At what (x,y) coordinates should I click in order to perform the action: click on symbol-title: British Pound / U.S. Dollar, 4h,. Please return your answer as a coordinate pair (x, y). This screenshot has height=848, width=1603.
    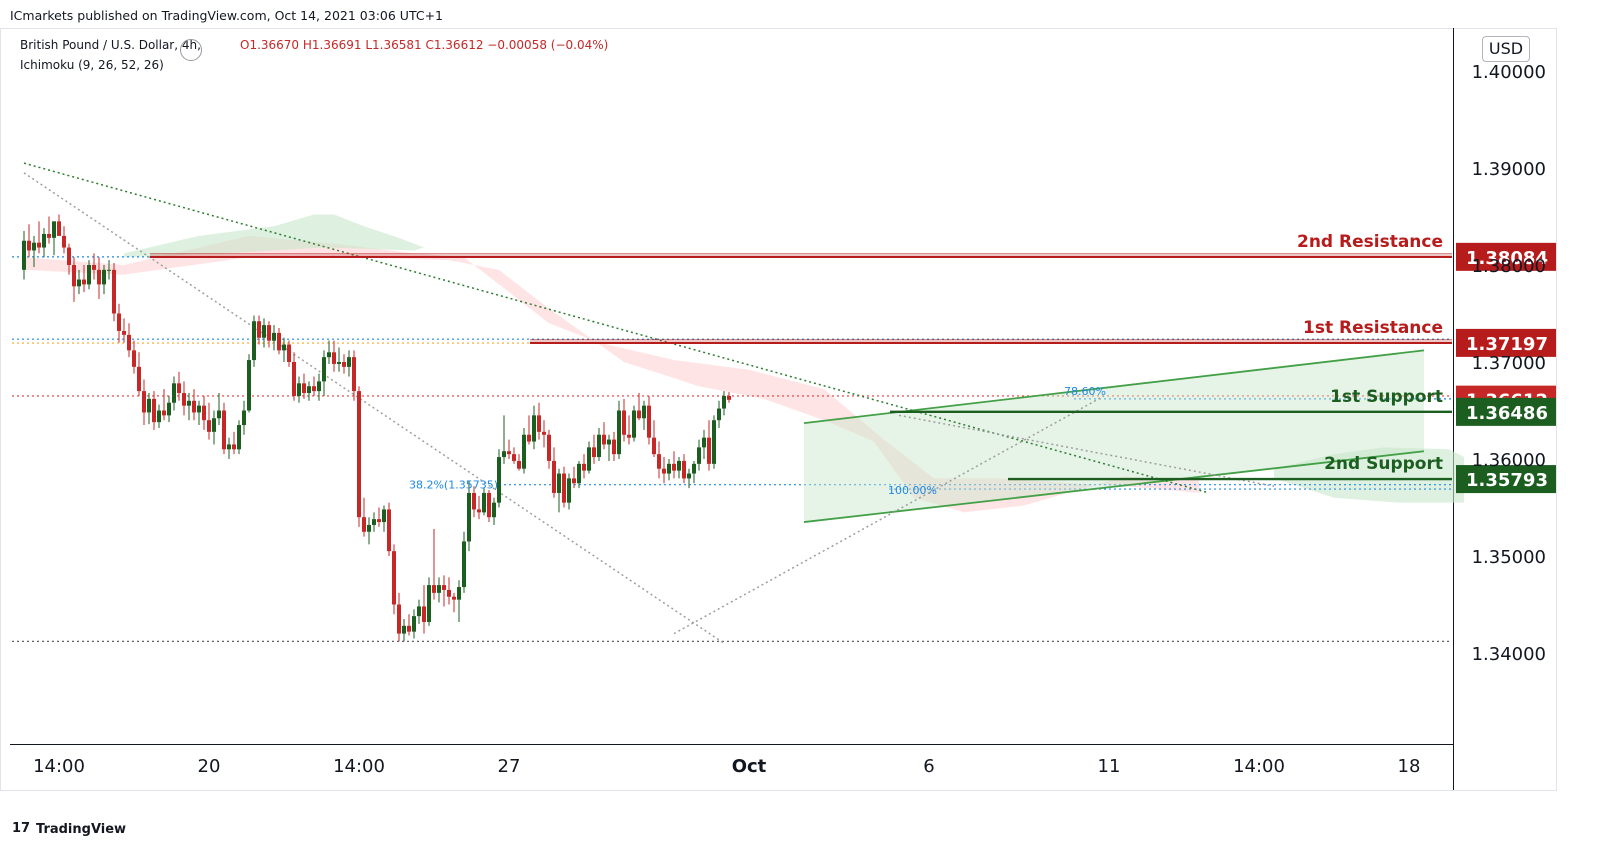
    Looking at the image, I should click on (110, 45).